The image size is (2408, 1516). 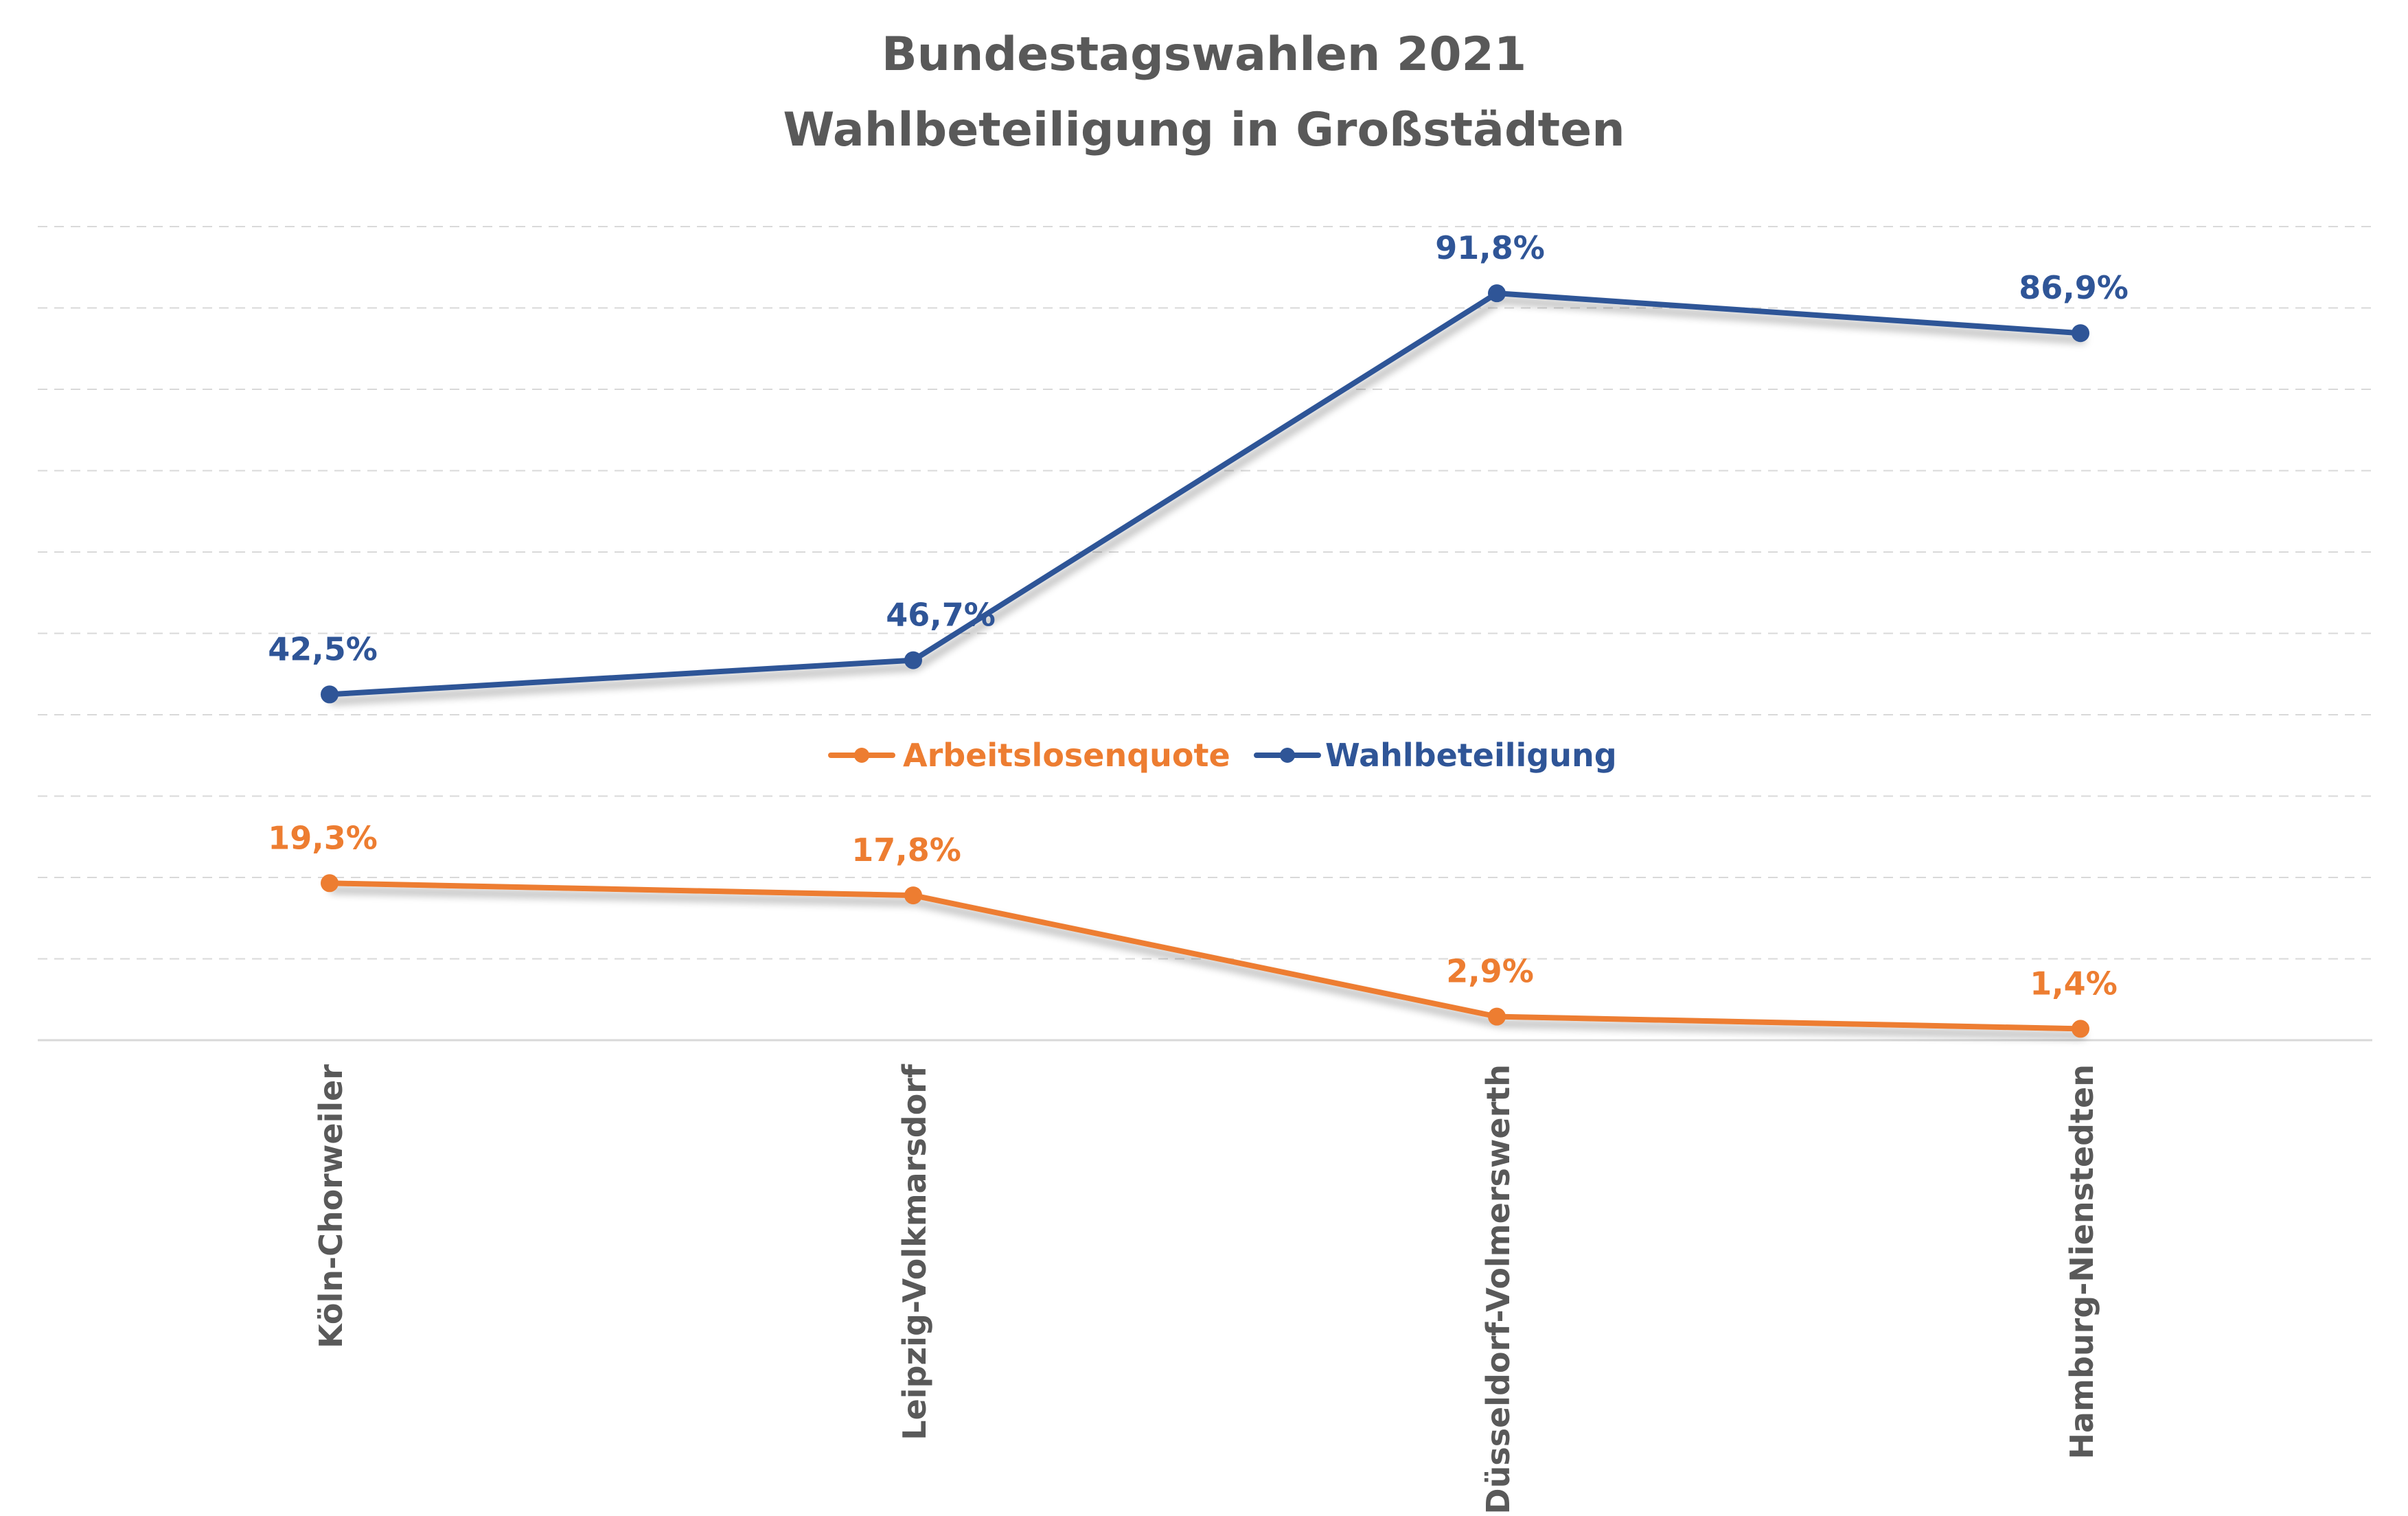 What do you see at coordinates (2074, 288) in the screenshot?
I see `data-label: 86,9%` at bounding box center [2074, 288].